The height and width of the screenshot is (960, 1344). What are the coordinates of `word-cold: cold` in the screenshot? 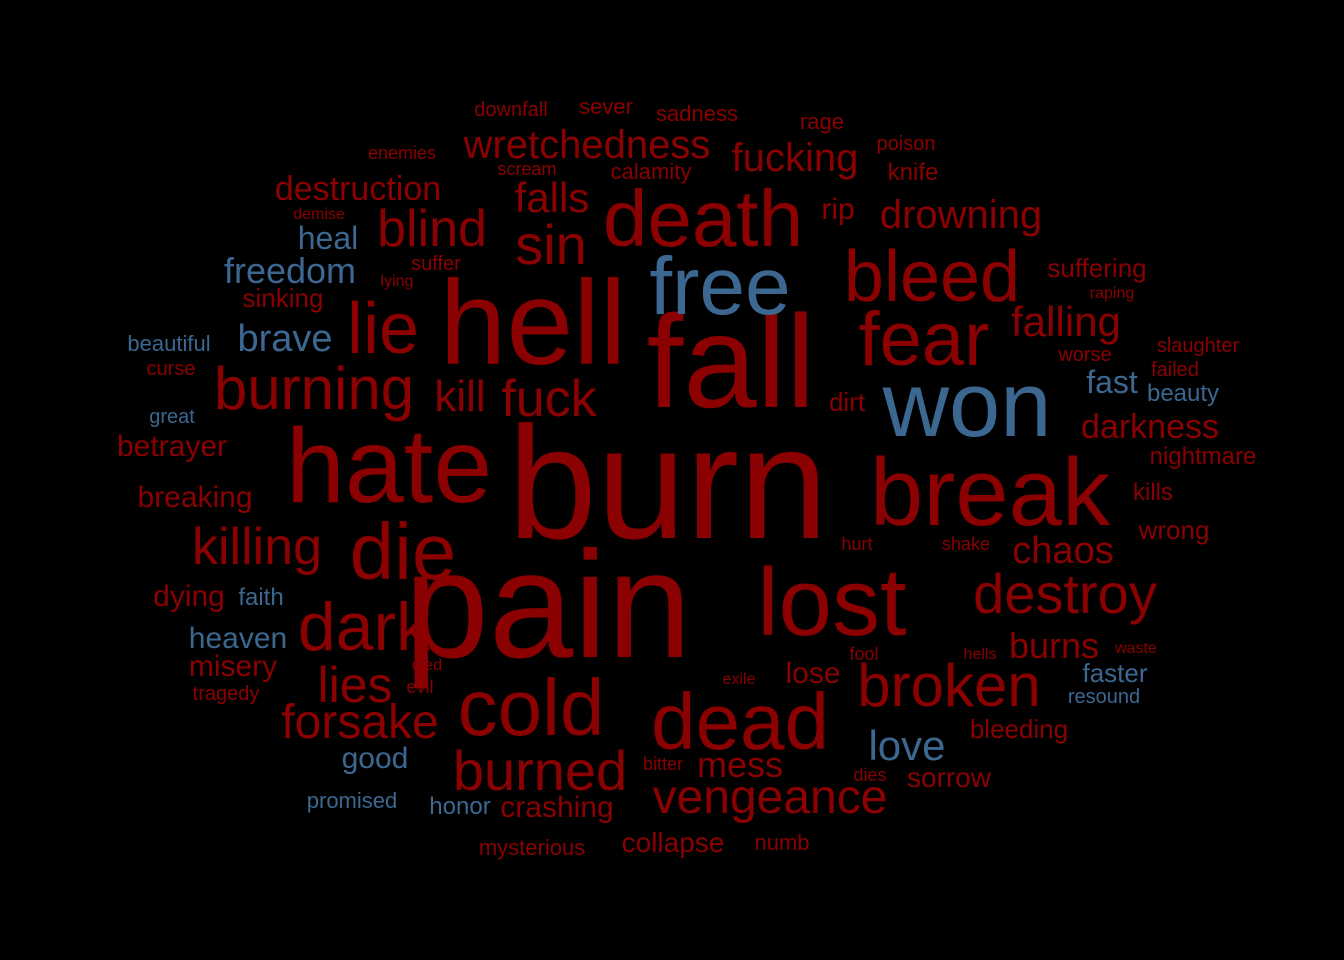 It's located at (531, 707).